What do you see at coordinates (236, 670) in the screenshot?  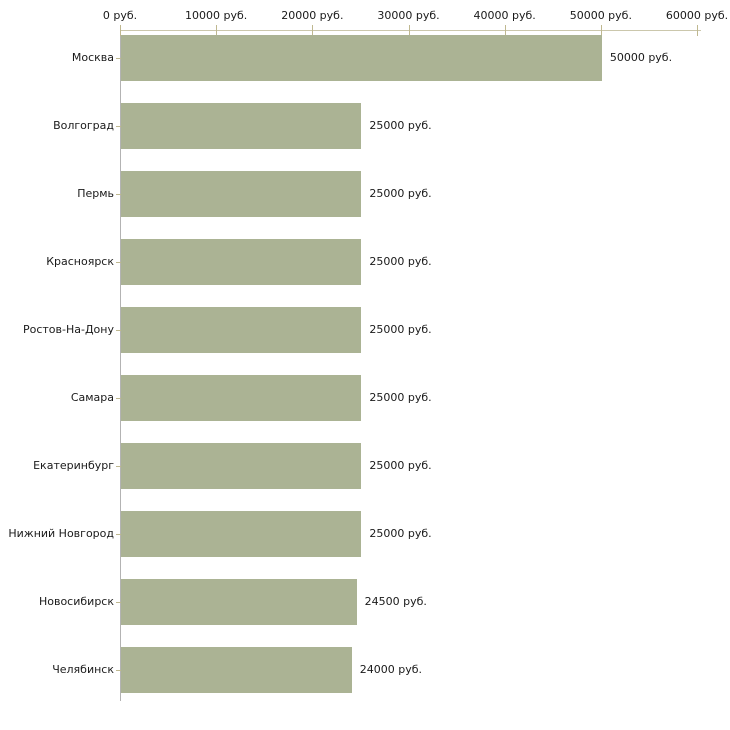 I see `bar-челябинск` at bounding box center [236, 670].